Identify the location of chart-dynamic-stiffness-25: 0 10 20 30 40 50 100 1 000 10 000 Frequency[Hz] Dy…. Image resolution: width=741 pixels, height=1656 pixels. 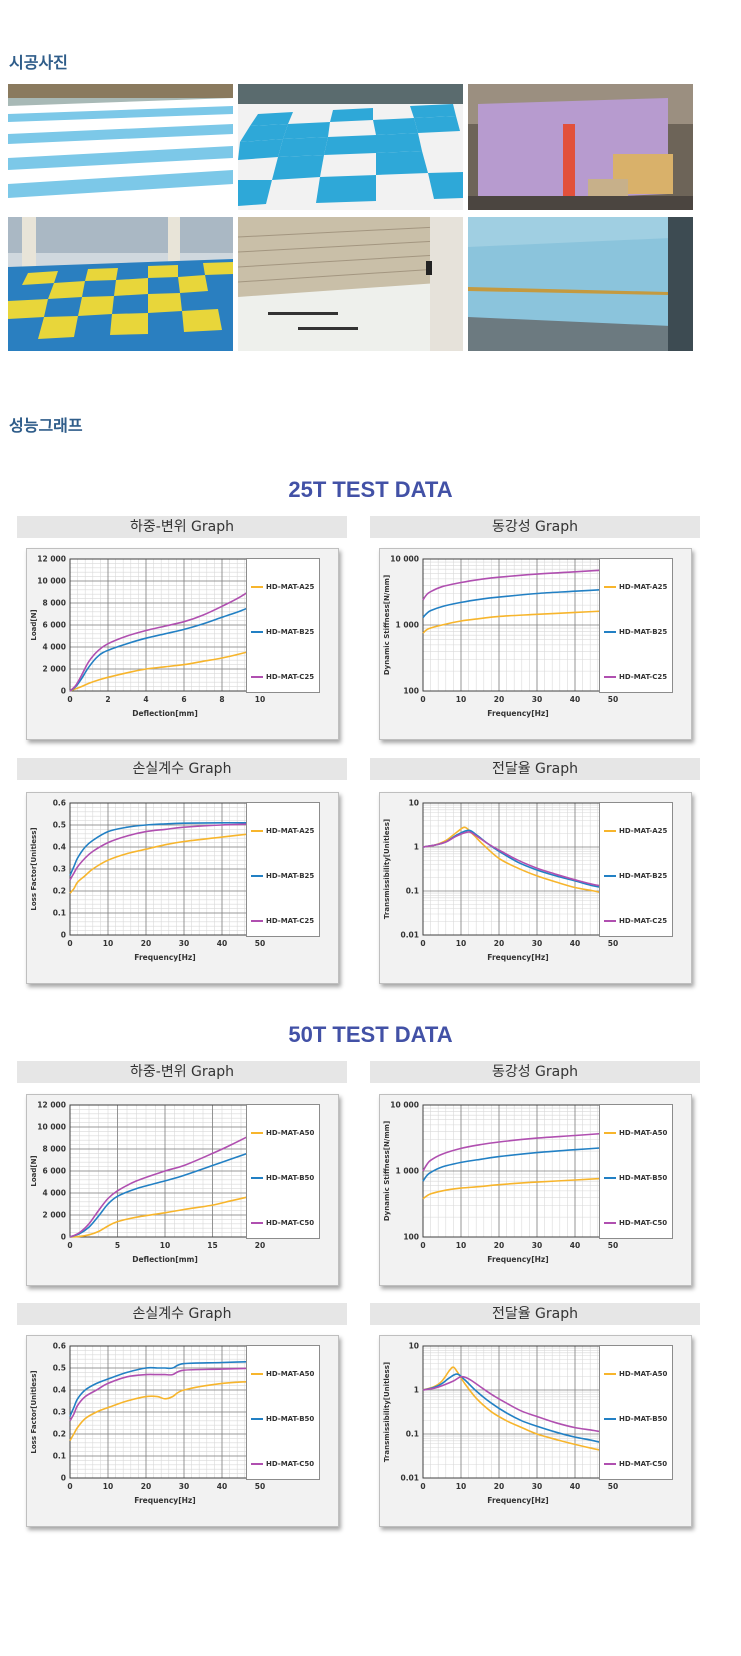
(535, 644).